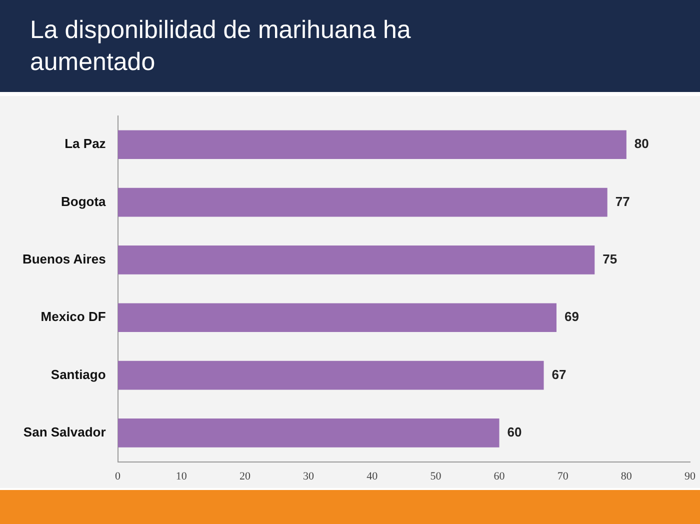  I want to click on y-tick-label: San Salvador, so click(64, 432).